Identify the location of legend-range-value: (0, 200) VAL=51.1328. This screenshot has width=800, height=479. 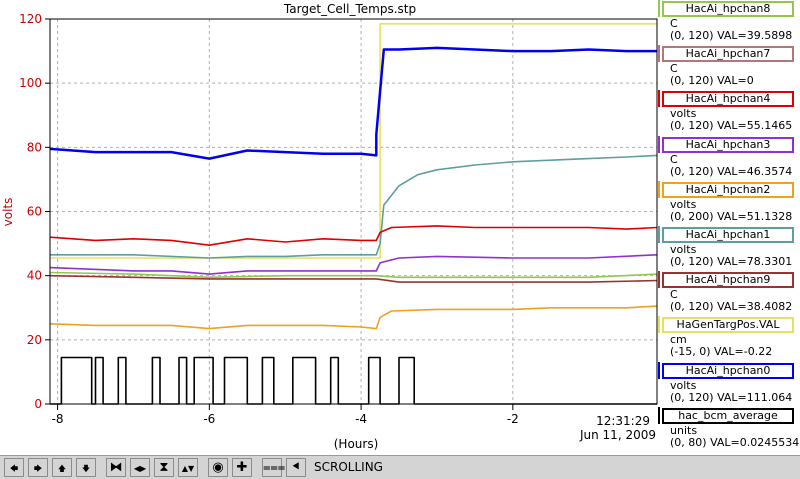
(731, 216).